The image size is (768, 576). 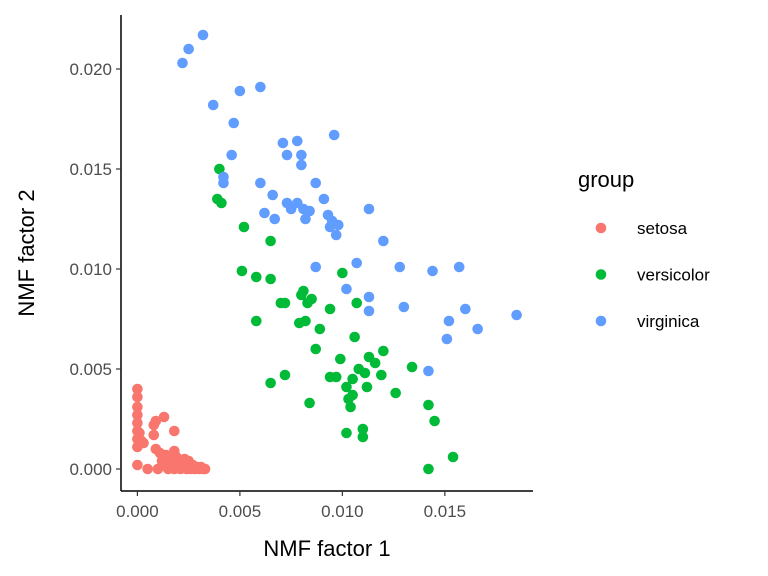 I want to click on legend-title: group, so click(x=606, y=179).